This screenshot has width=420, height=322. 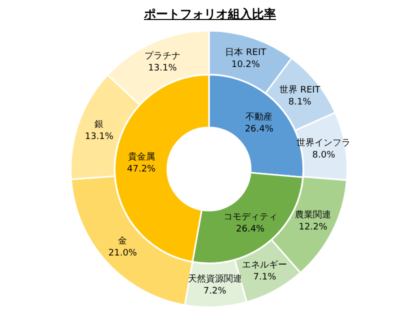 I want to click on chart-title: ポートフォリオ組入比率, so click(x=210, y=14).